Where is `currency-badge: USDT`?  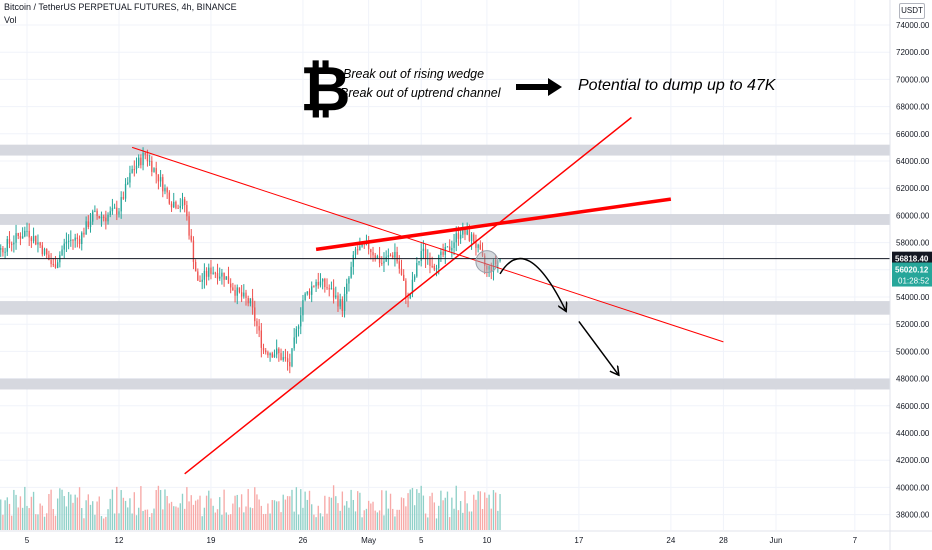
currency-badge: USDT is located at coordinates (912, 11).